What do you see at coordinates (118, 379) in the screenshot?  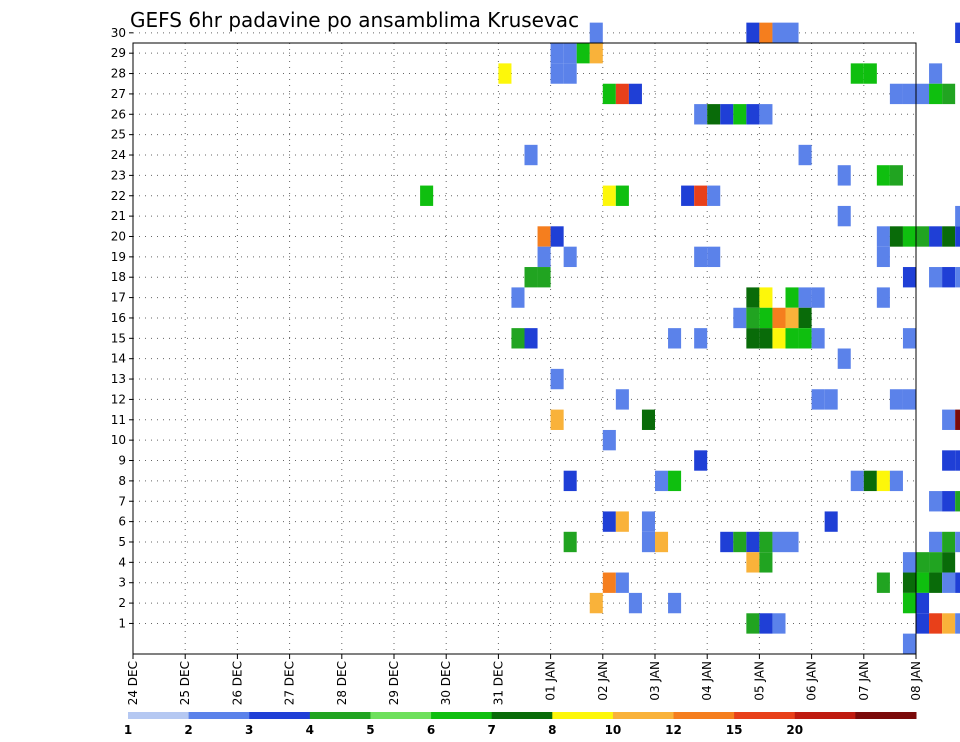 I see `y-tick-label: 13` at bounding box center [118, 379].